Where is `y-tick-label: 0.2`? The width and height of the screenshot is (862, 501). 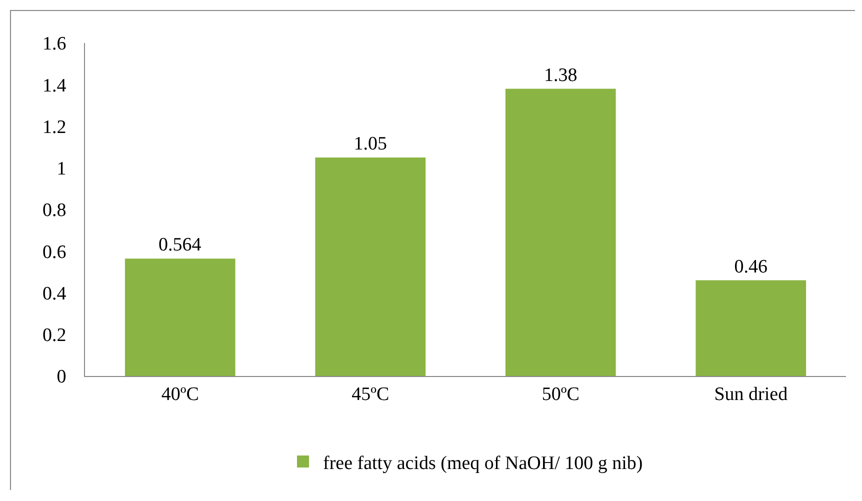 y-tick-label: 0.2 is located at coordinates (54, 335).